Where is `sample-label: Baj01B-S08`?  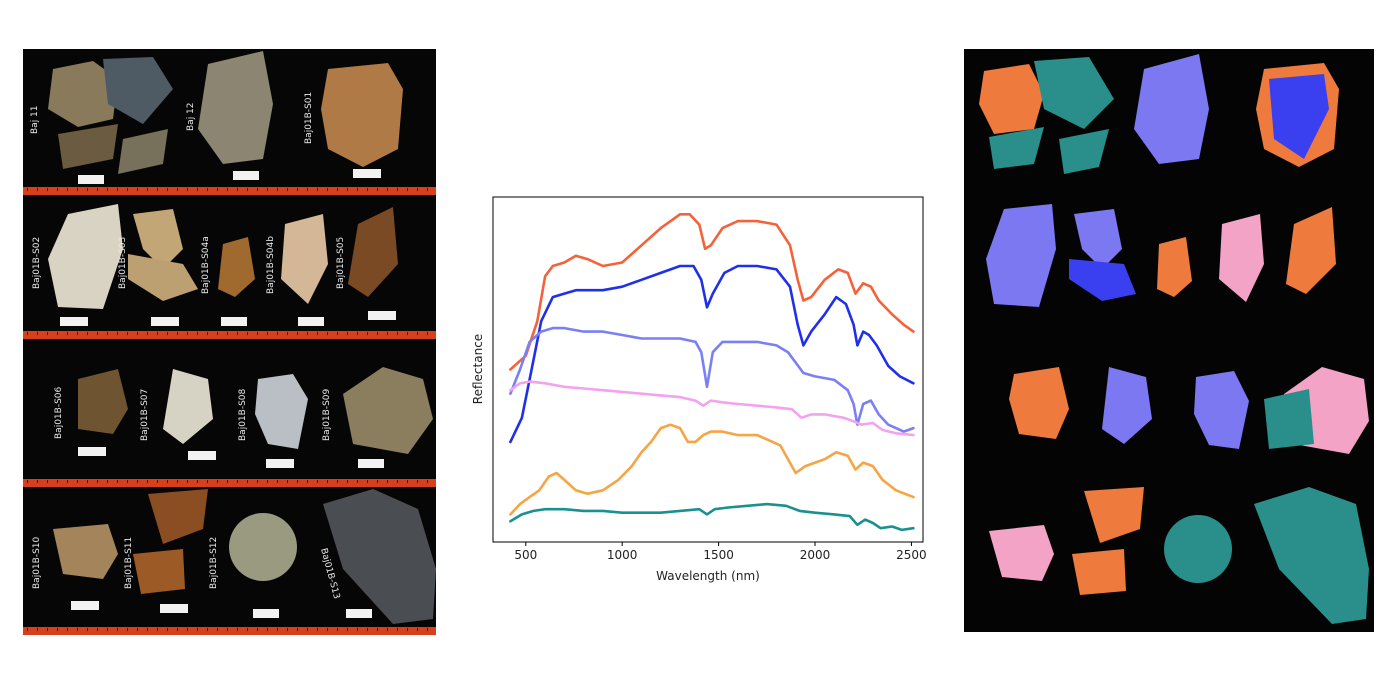
sample-label: Baj01B-S08 is located at coordinates (243, 414).